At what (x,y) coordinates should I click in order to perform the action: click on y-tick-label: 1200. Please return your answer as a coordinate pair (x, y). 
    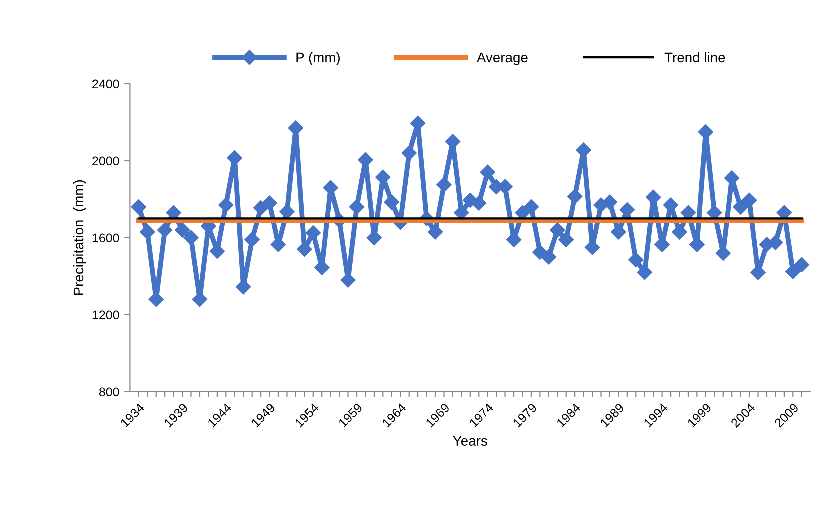
    Looking at the image, I should click on (106, 315).